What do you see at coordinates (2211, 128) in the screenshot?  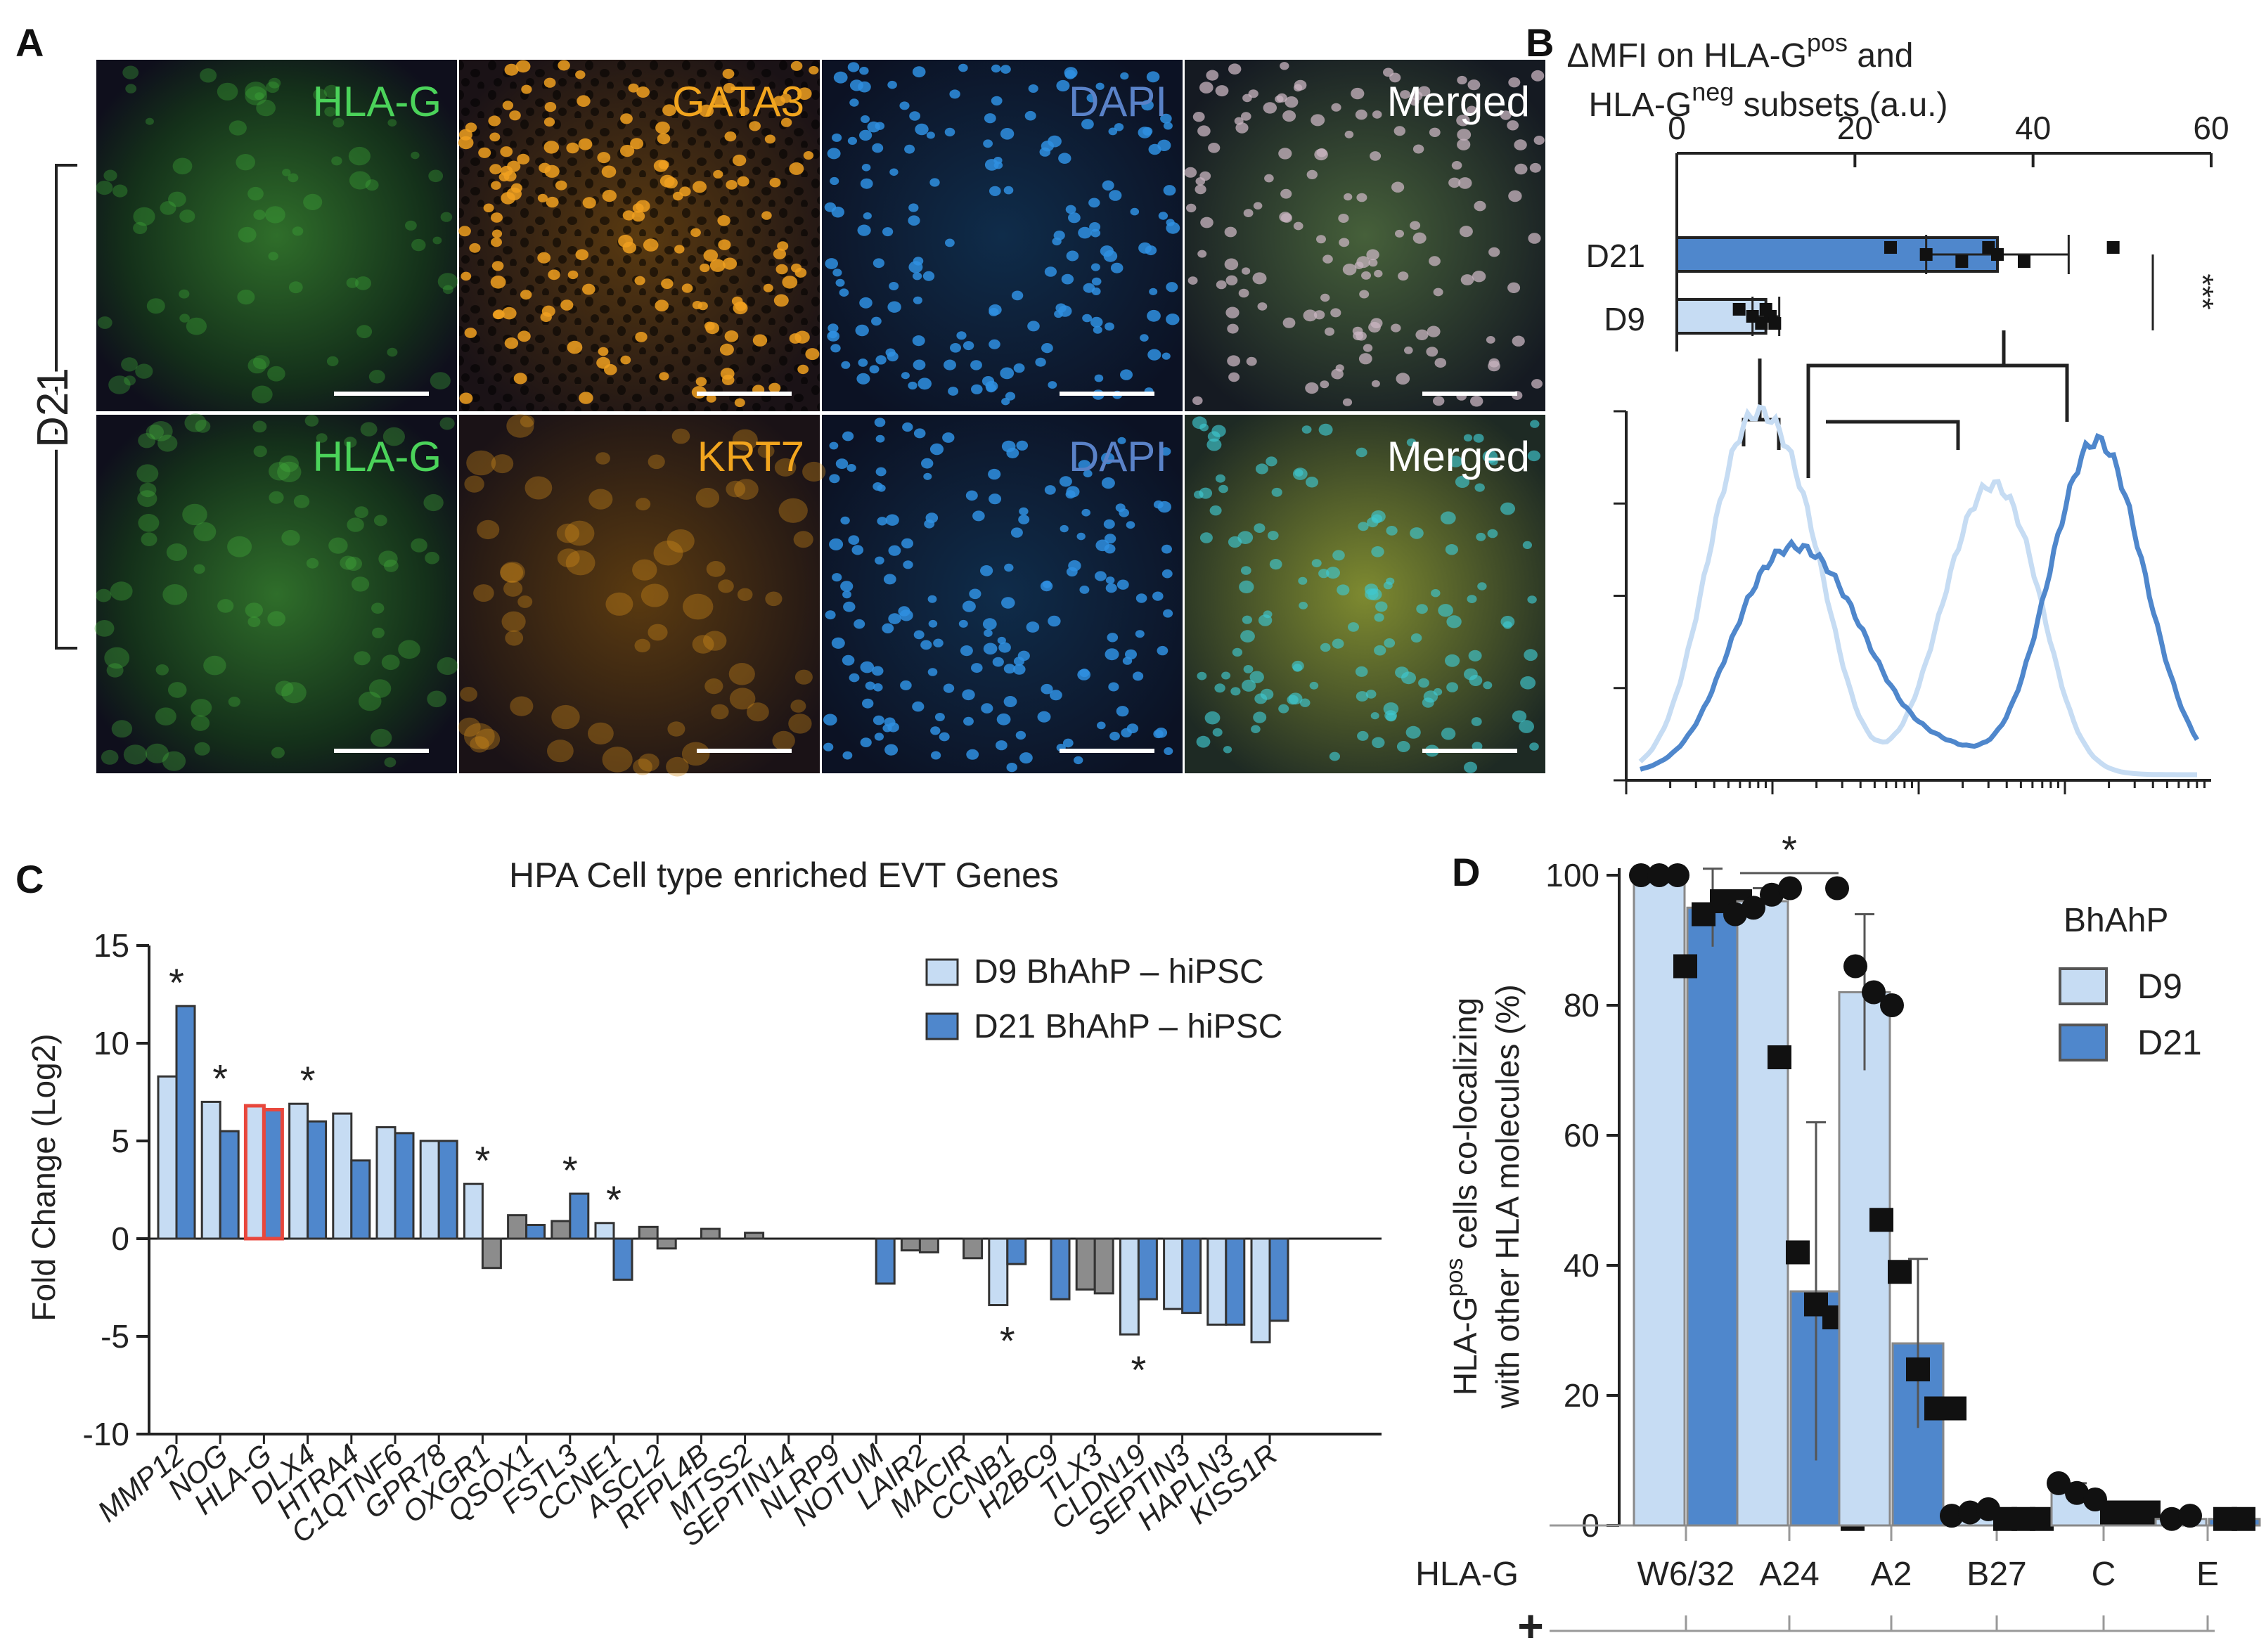 I see `x-tick-label: 60` at bounding box center [2211, 128].